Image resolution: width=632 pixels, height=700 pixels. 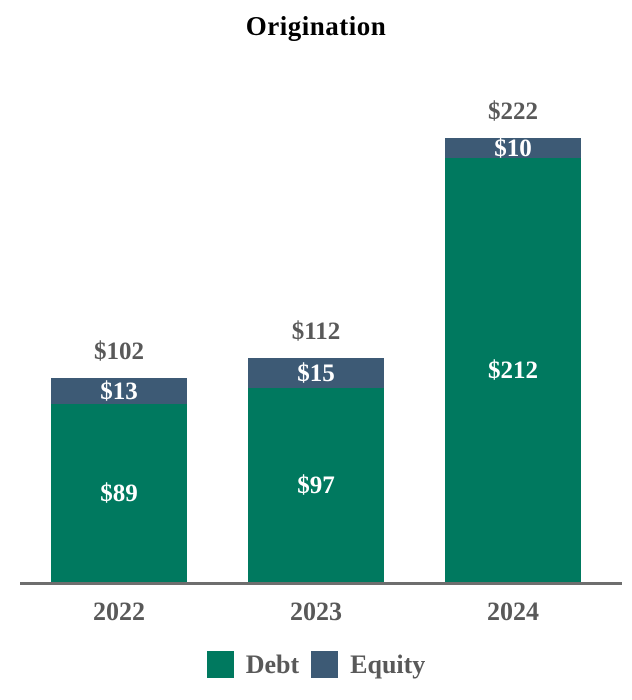 I want to click on x-axis-label-2022: 2022, so click(x=119, y=611).